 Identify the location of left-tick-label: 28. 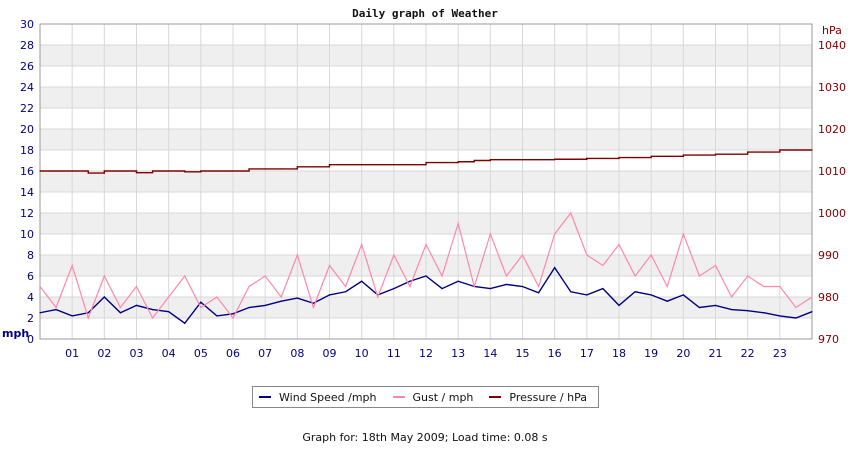
(27, 45).